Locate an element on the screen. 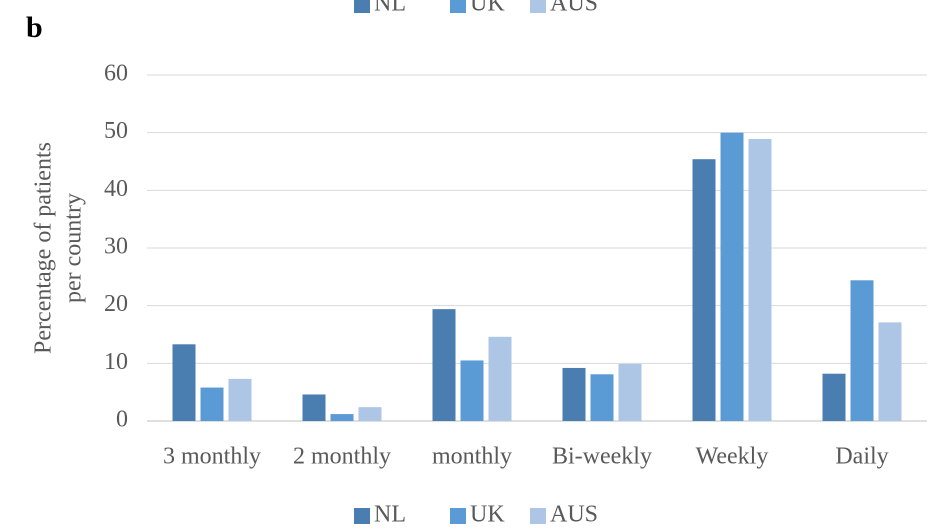  x-tick-label: monthly is located at coordinates (472, 457).